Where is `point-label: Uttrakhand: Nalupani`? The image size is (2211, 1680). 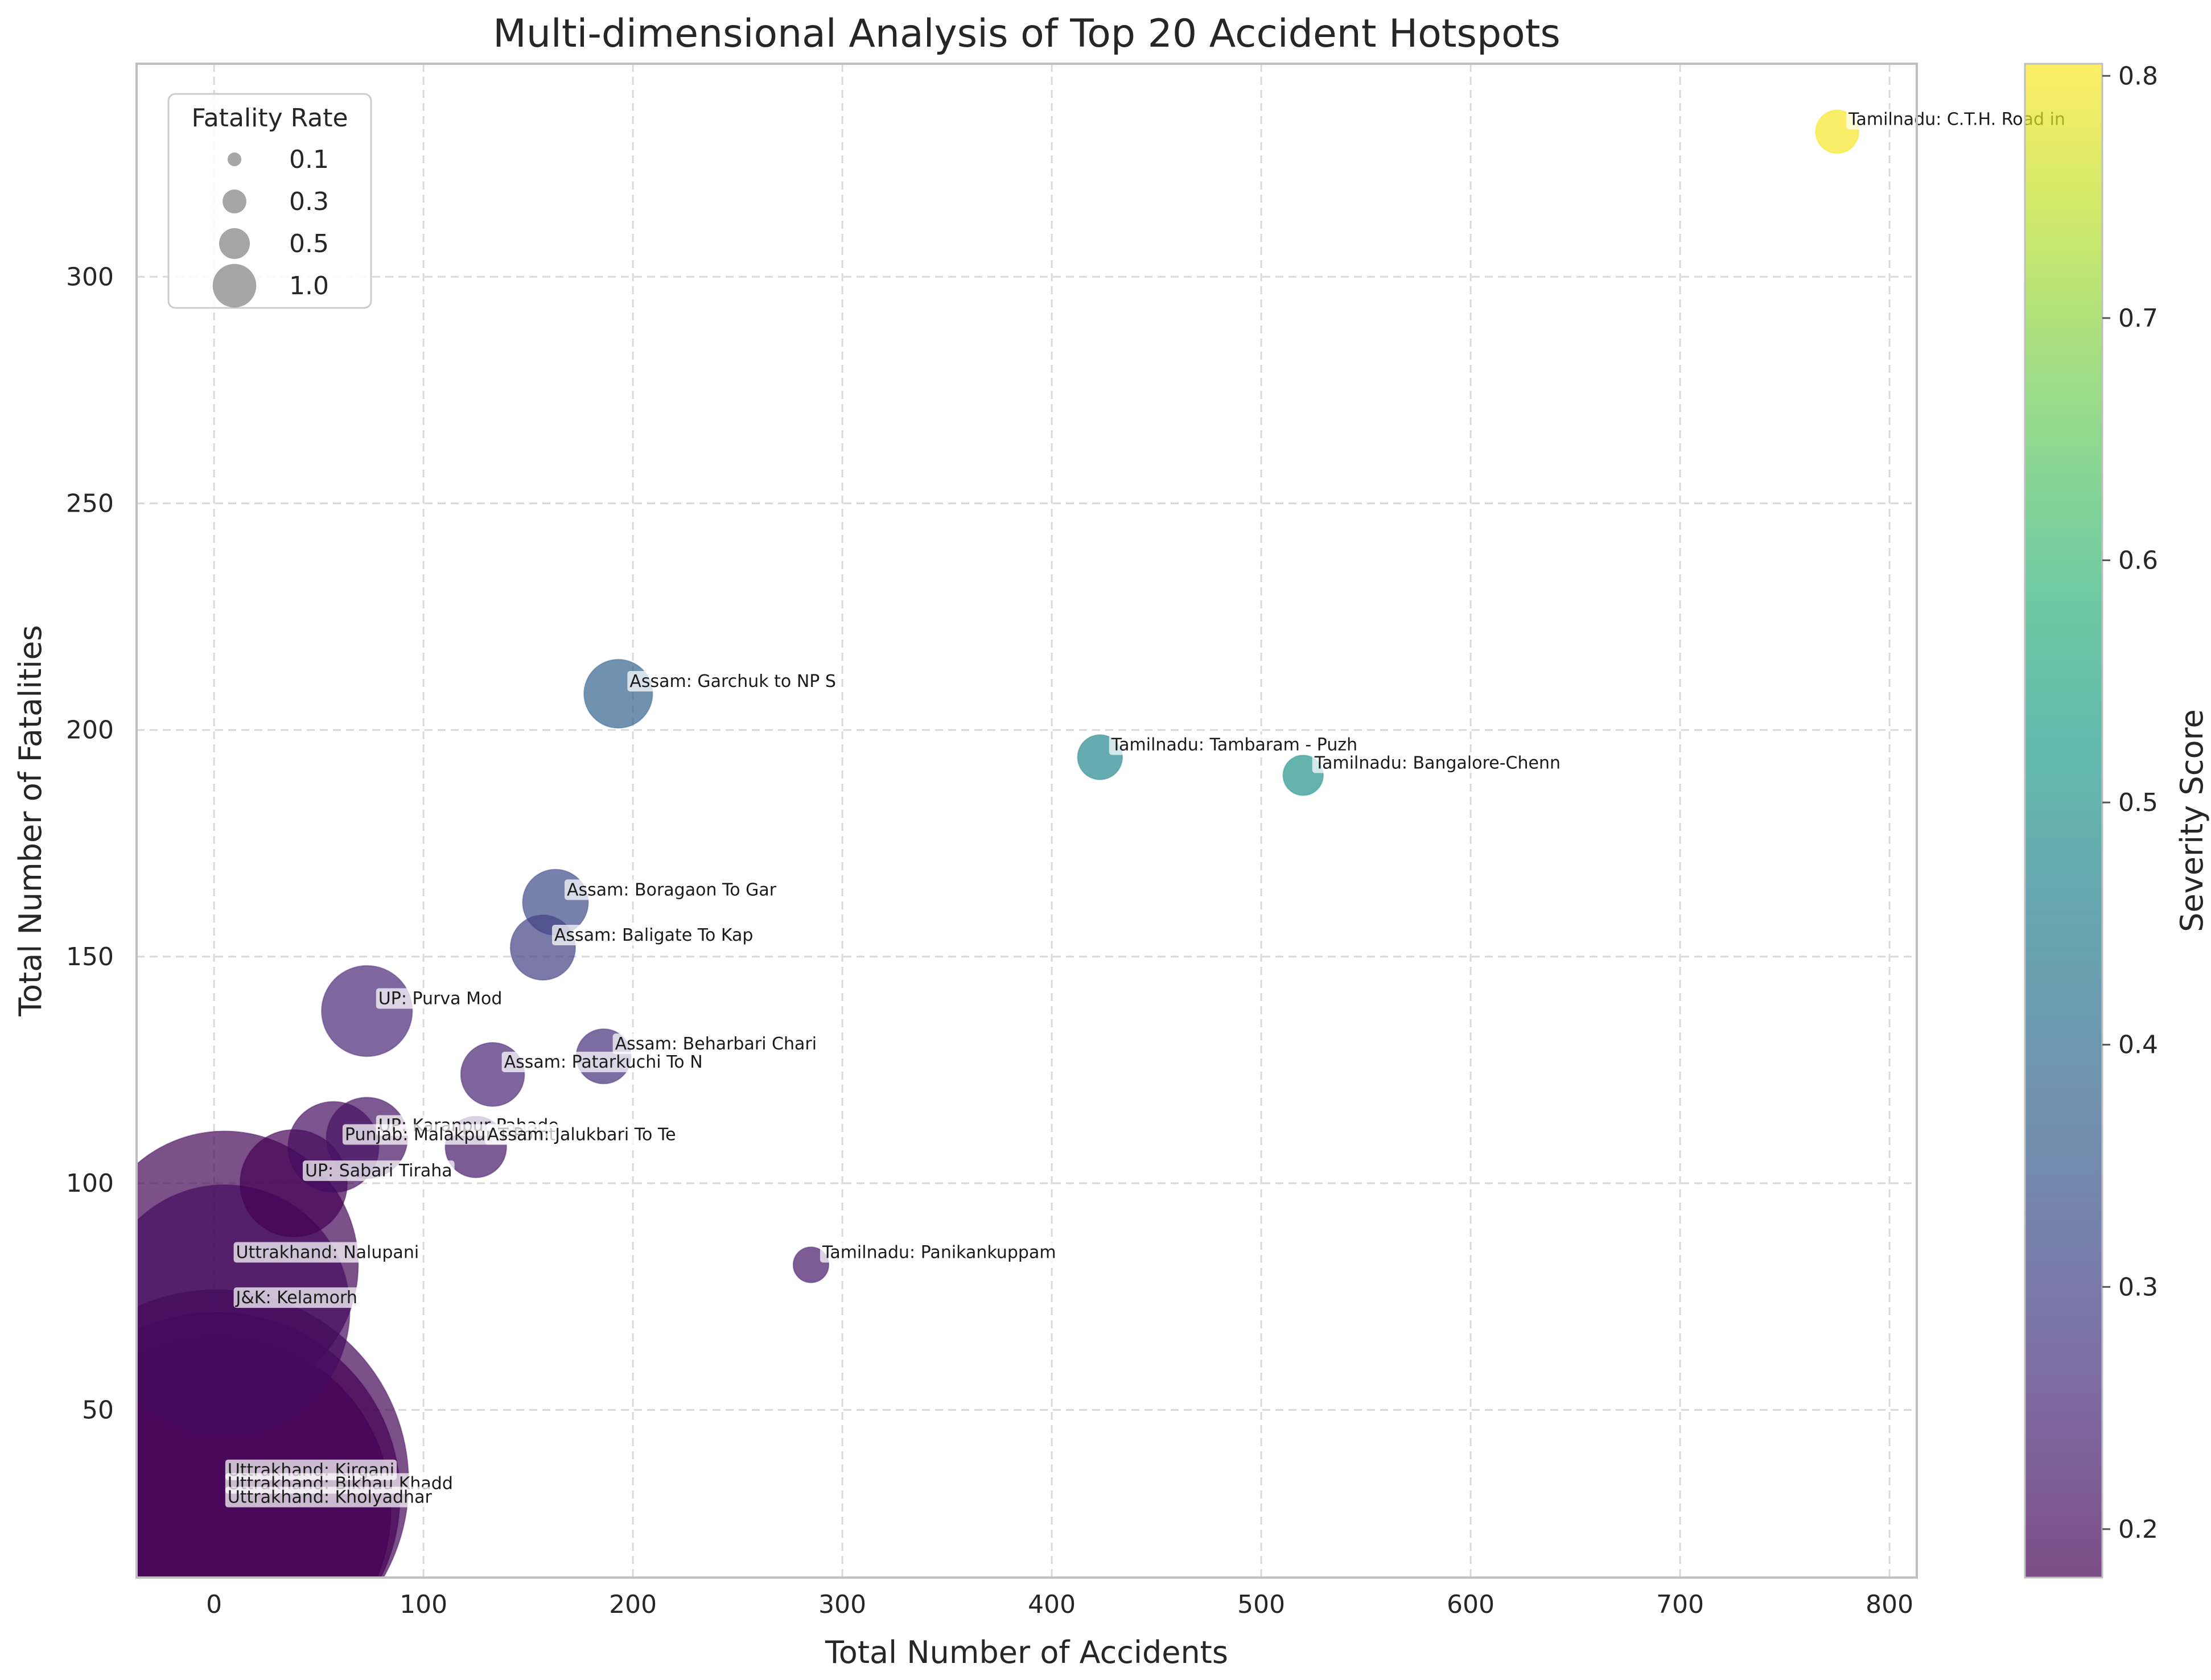 point-label: Uttrakhand: Nalupani is located at coordinates (328, 1252).